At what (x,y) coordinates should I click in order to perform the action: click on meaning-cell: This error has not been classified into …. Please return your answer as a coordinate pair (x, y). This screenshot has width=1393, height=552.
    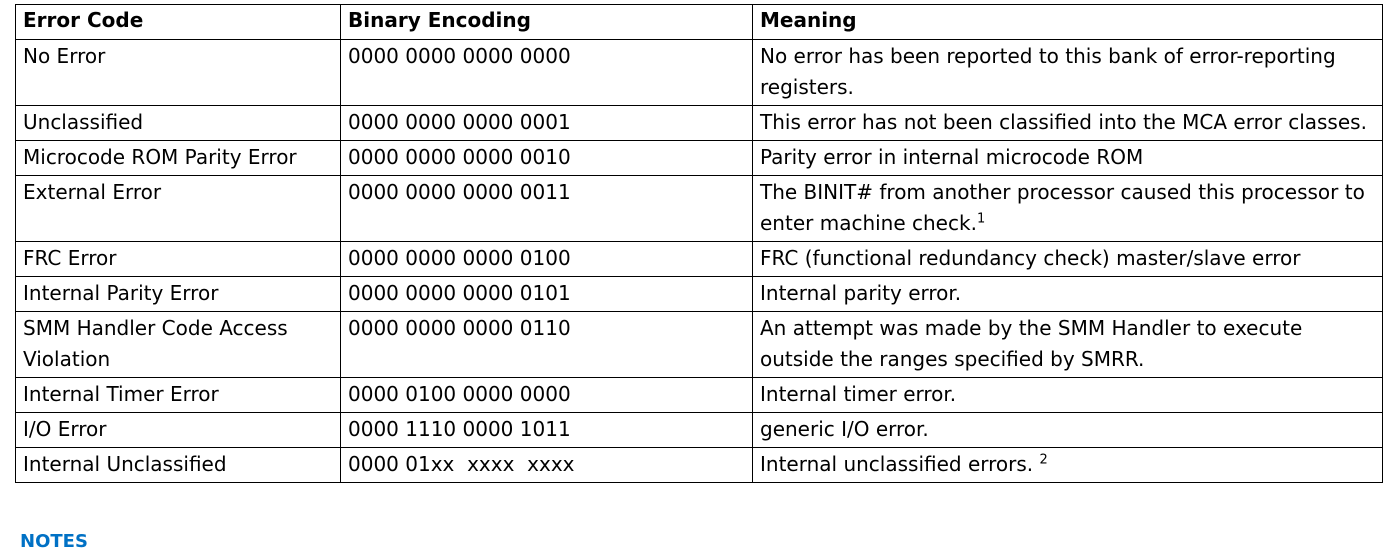
    Looking at the image, I should click on (1067, 123).